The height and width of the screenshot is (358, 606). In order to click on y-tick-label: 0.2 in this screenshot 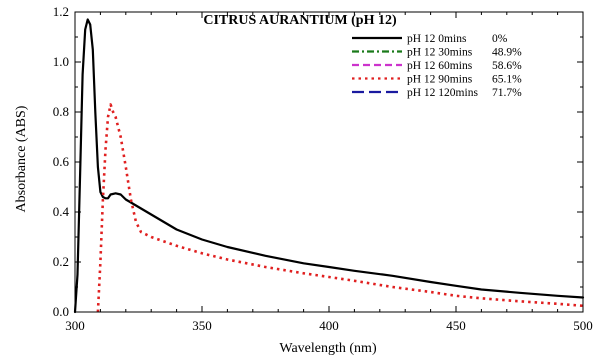, I will do `click(61, 261)`.